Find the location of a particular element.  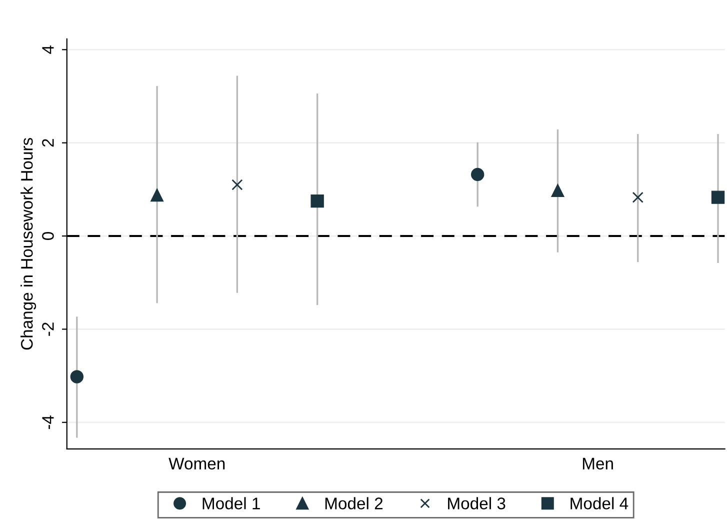

y-tick-label: -4 is located at coordinates (48, 422).